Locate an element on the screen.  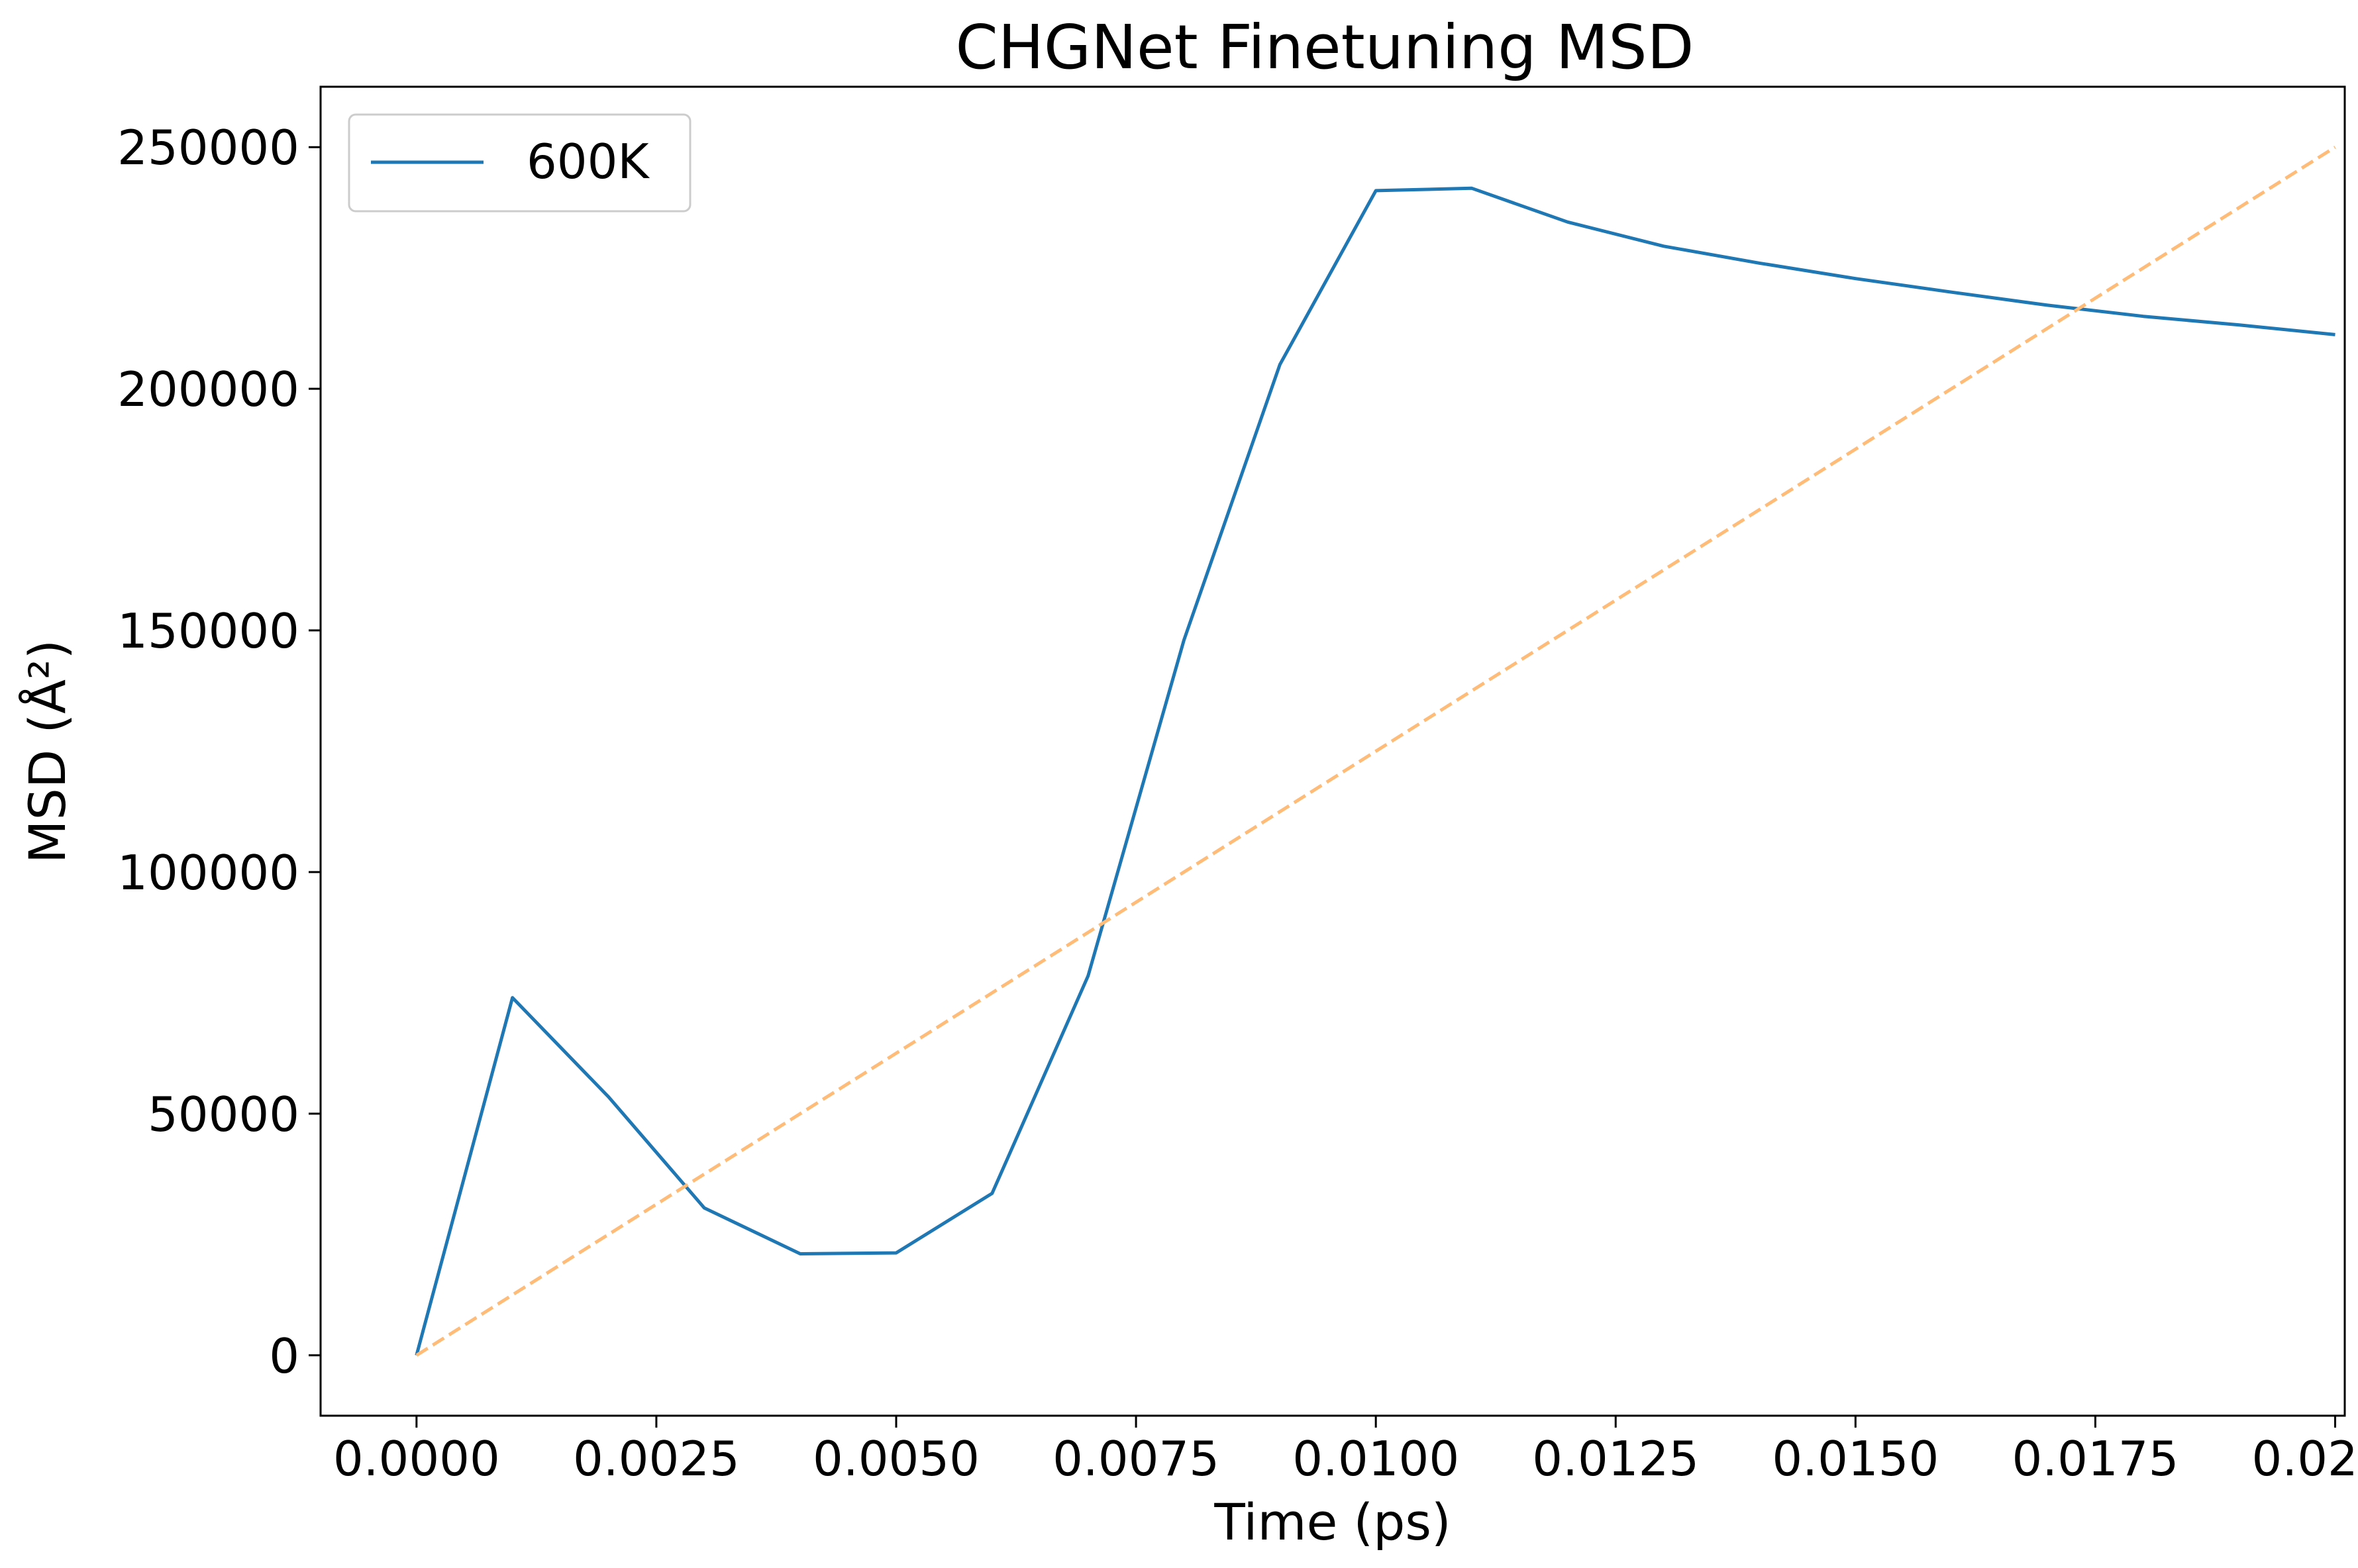
chart-title: CHGNet Finetuning MSD is located at coordinates (1325, 47).